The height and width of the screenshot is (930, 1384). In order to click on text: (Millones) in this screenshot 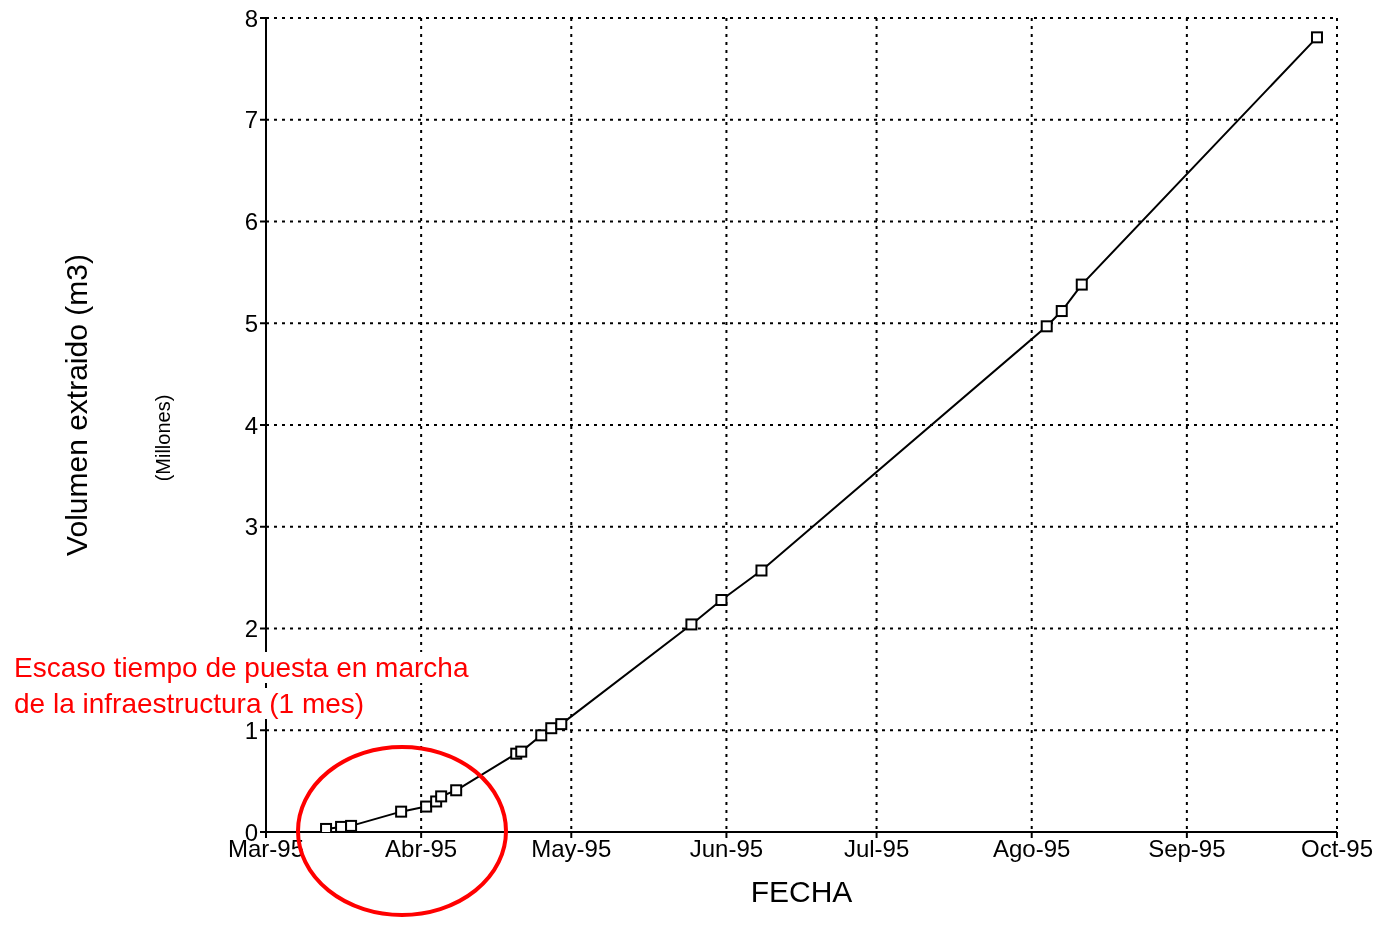, I will do `click(163, 438)`.